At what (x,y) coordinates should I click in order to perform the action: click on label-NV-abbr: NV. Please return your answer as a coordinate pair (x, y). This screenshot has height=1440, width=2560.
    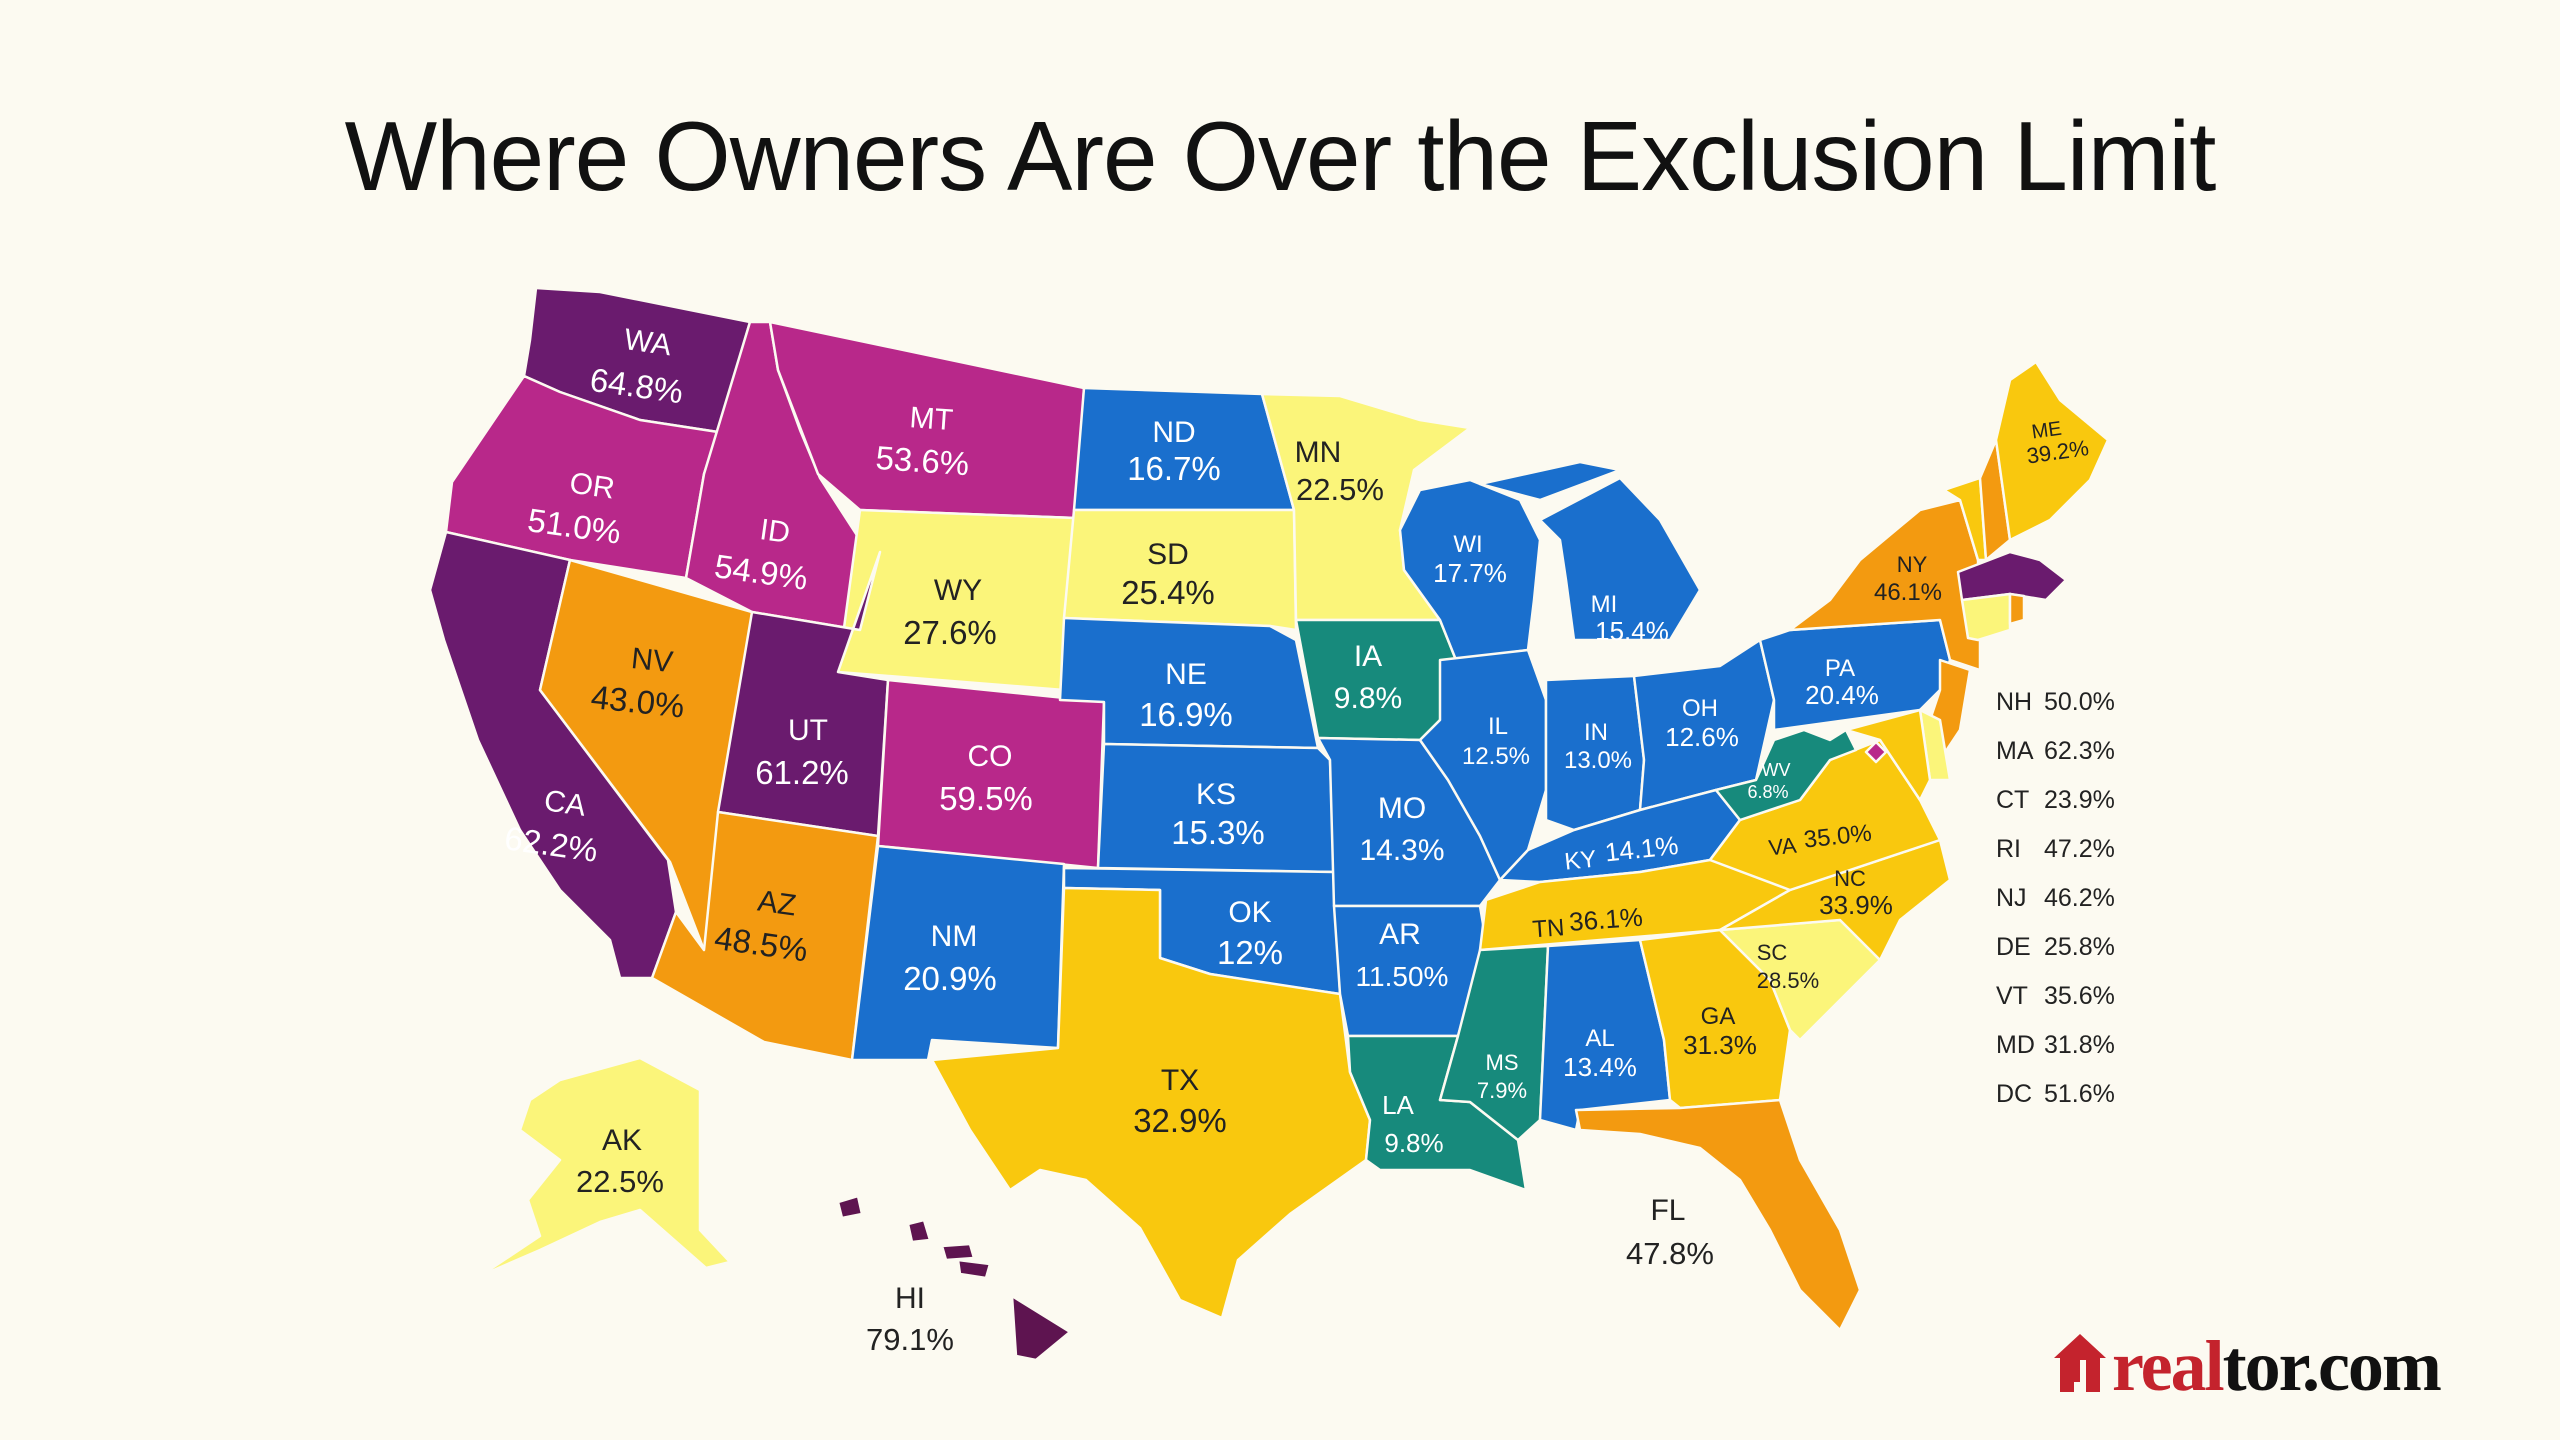
    Looking at the image, I should click on (652, 660).